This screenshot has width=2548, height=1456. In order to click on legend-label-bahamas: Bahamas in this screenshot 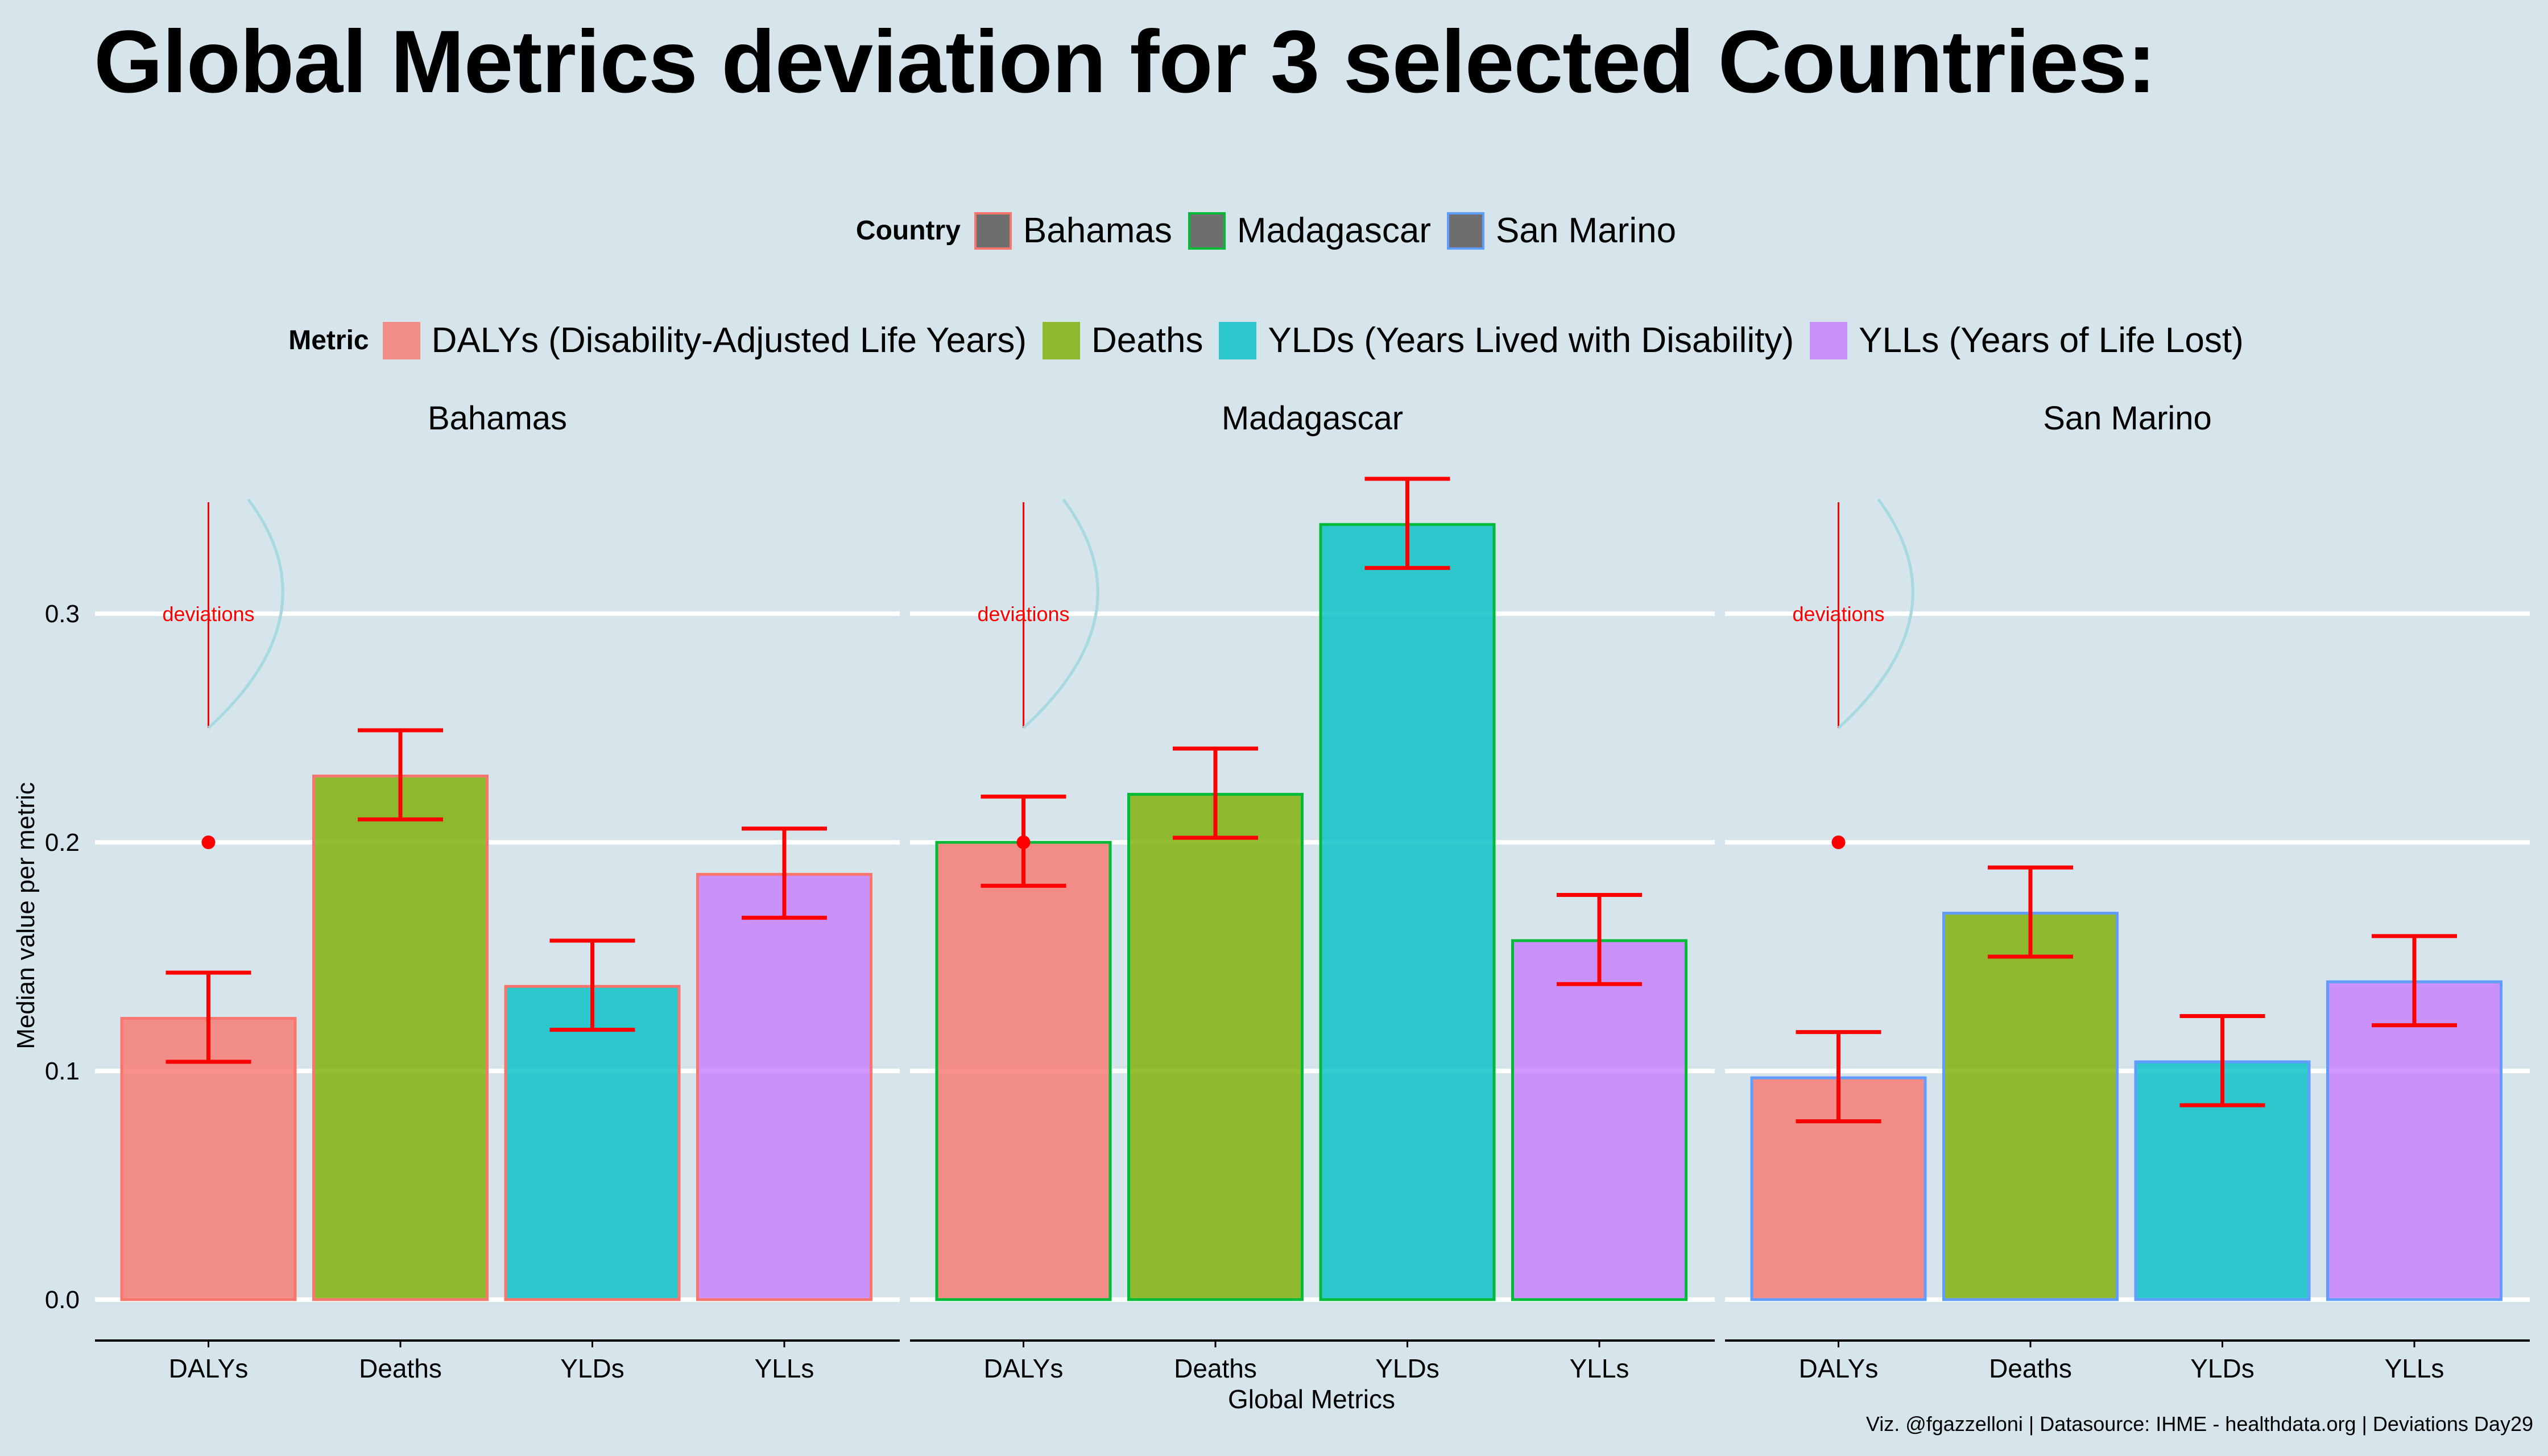, I will do `click(1097, 230)`.